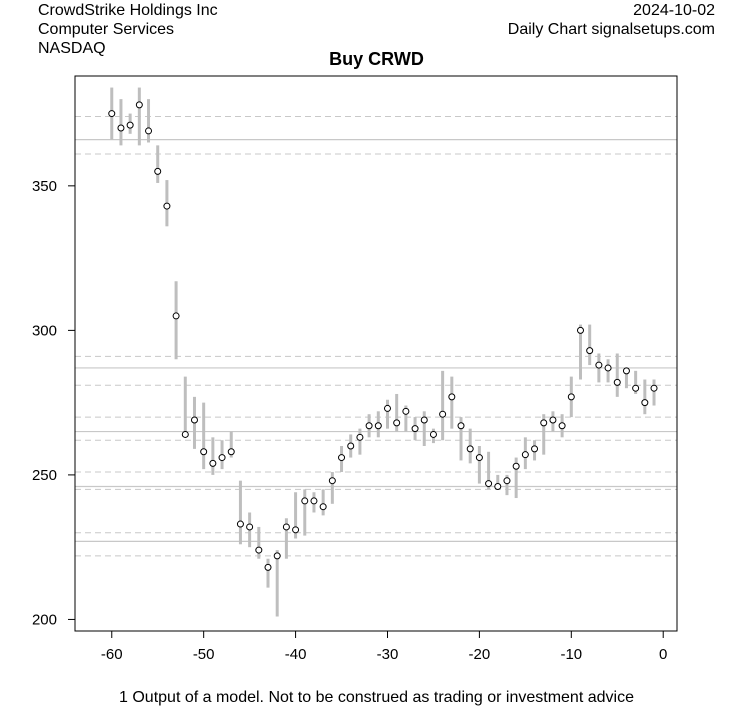  What do you see at coordinates (663, 654) in the screenshot?
I see `x-tick-label: 0` at bounding box center [663, 654].